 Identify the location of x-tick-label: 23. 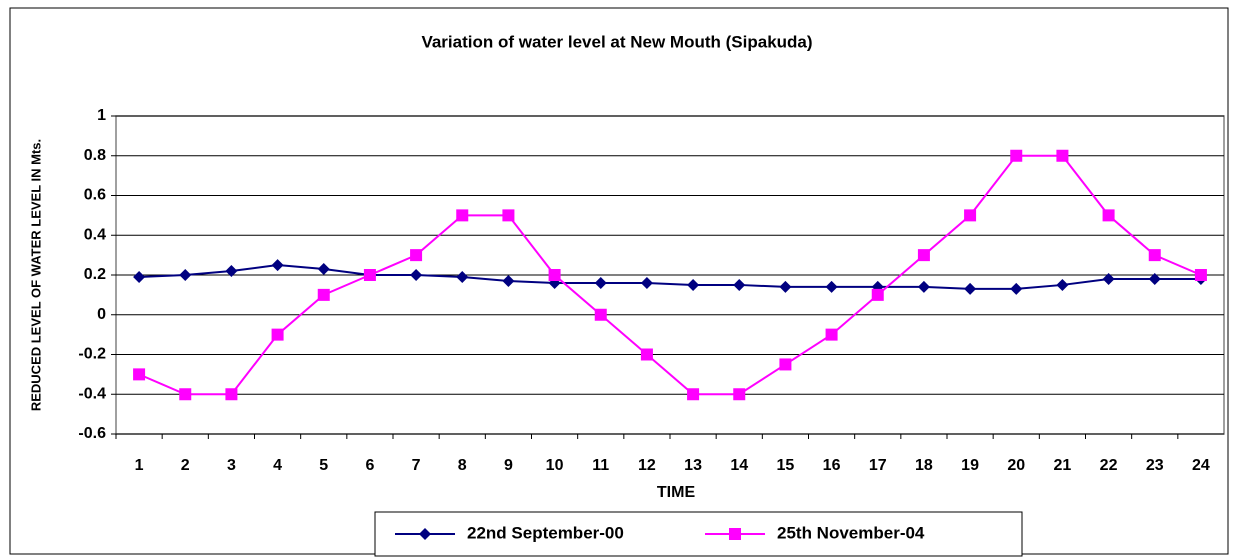
(1155, 465).